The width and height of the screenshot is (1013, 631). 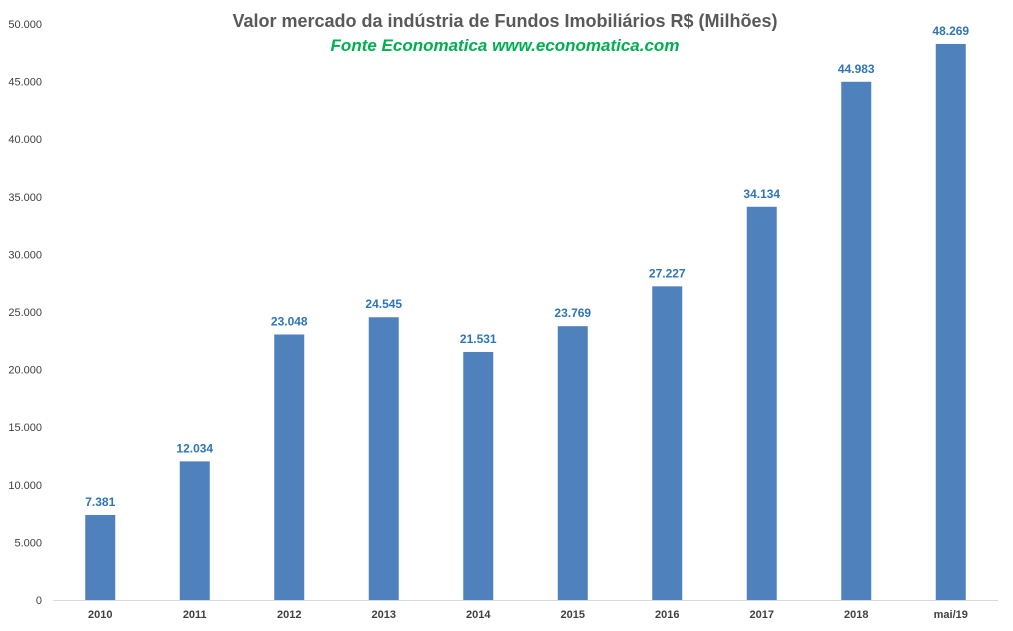 What do you see at coordinates (25, 371) in the screenshot?
I see `y-tick-label: 20.000` at bounding box center [25, 371].